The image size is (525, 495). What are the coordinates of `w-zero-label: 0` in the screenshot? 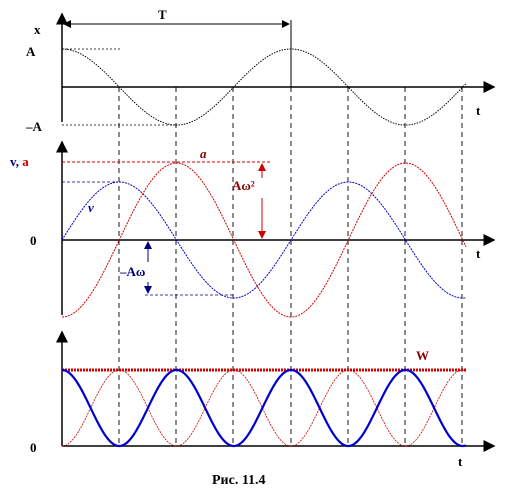 It's located at (33, 447).